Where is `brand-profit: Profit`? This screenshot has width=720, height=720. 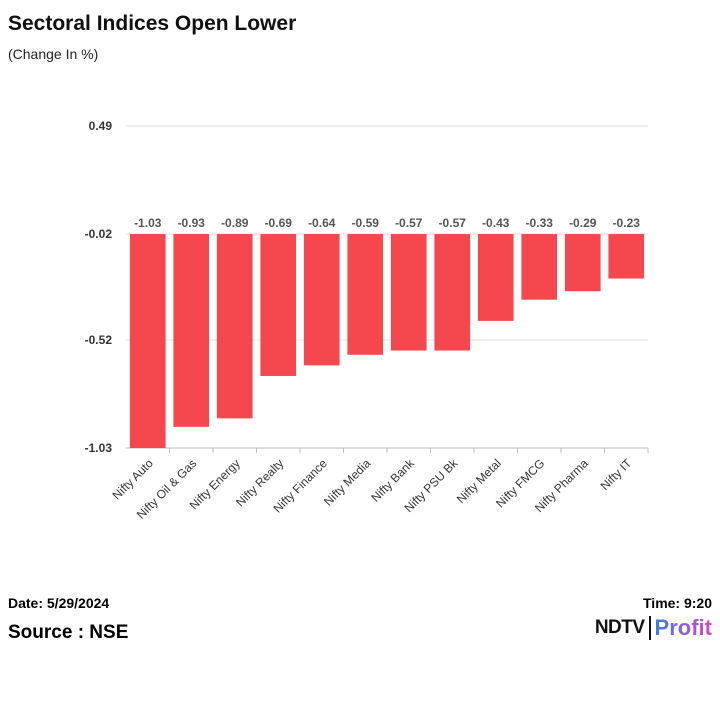 brand-profit: Profit is located at coordinates (683, 627).